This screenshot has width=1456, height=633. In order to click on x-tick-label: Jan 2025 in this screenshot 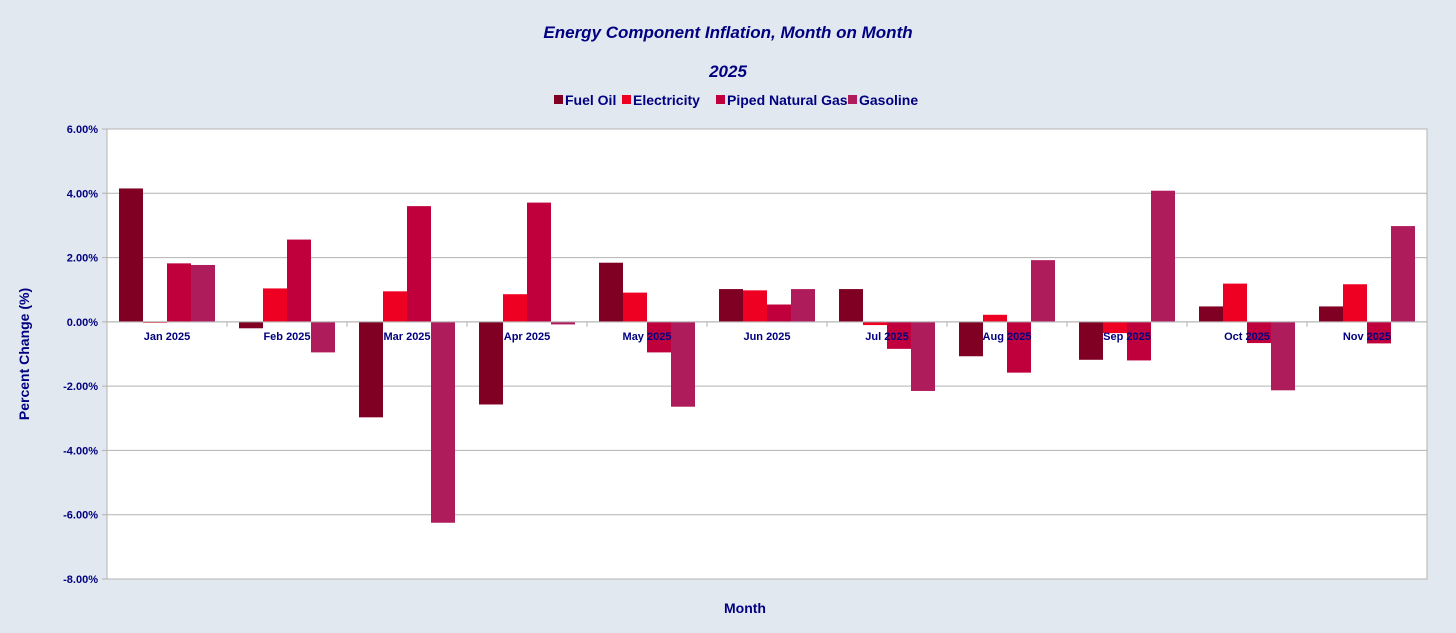, I will do `click(167, 337)`.